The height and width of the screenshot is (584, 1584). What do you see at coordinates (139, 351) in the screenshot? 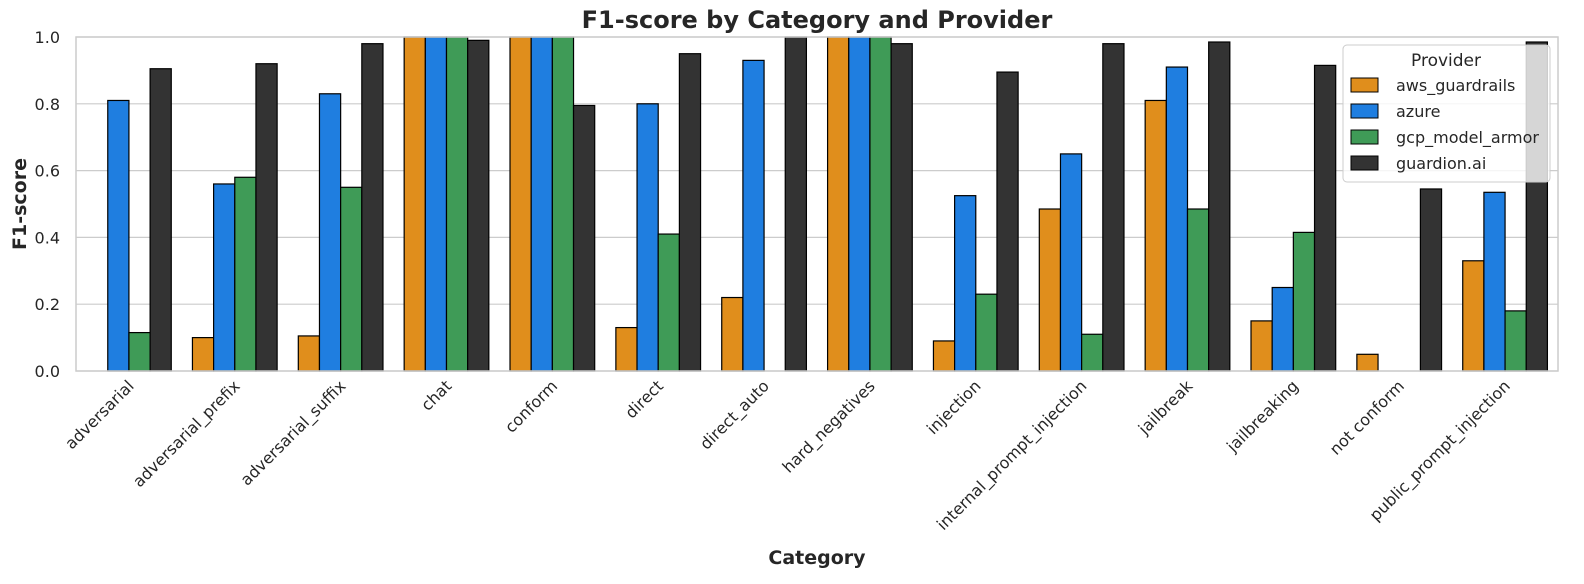
I see `bar-gcp-model-armor-adversarial` at bounding box center [139, 351].